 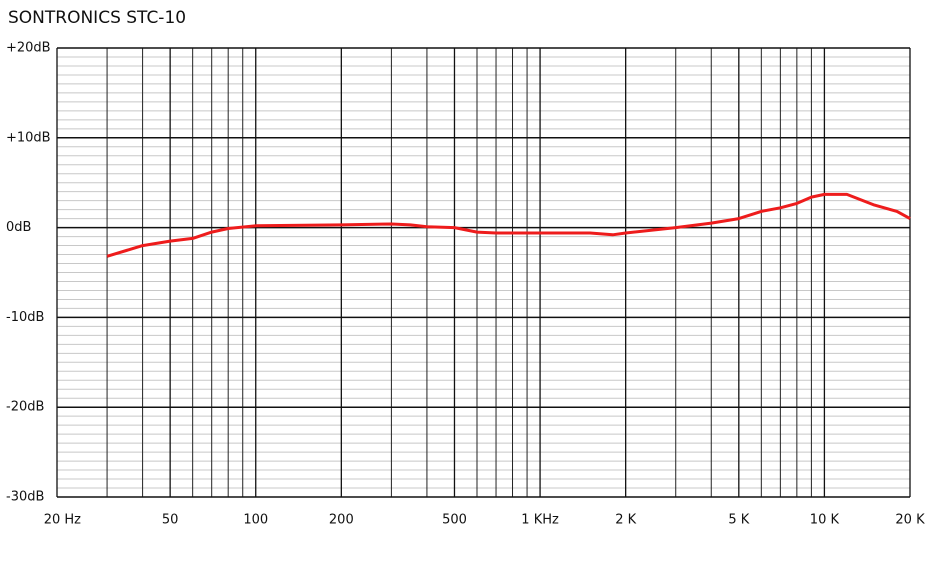 I want to click on x-tick-label: 50, so click(x=170, y=520).